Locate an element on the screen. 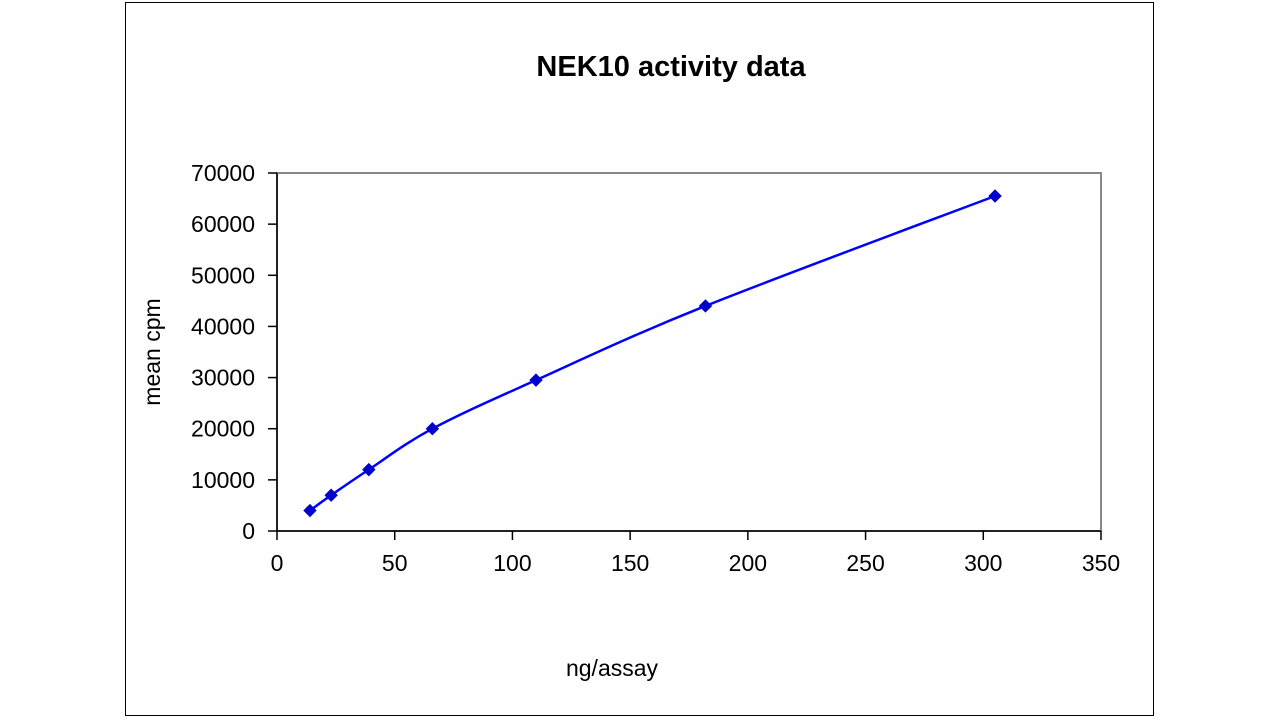 This screenshot has width=1280, height=720. y-tick-label: 40000 is located at coordinates (223, 326).